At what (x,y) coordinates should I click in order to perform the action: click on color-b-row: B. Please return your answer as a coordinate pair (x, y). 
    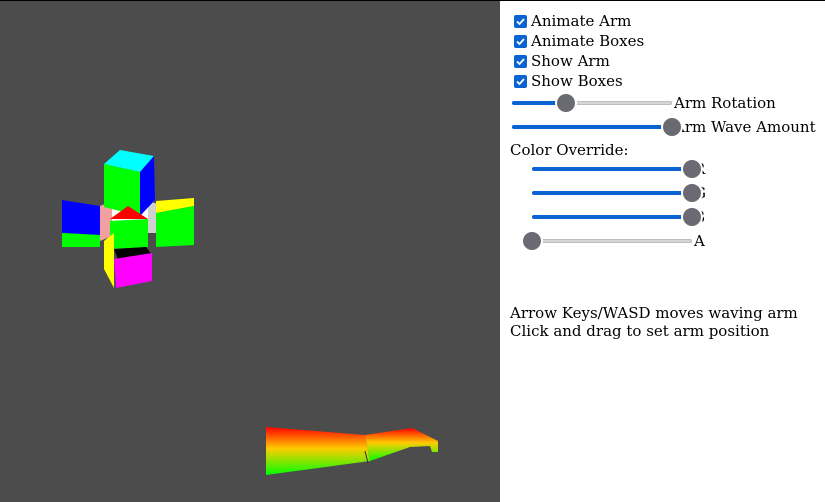
    Looking at the image, I should click on (618, 217).